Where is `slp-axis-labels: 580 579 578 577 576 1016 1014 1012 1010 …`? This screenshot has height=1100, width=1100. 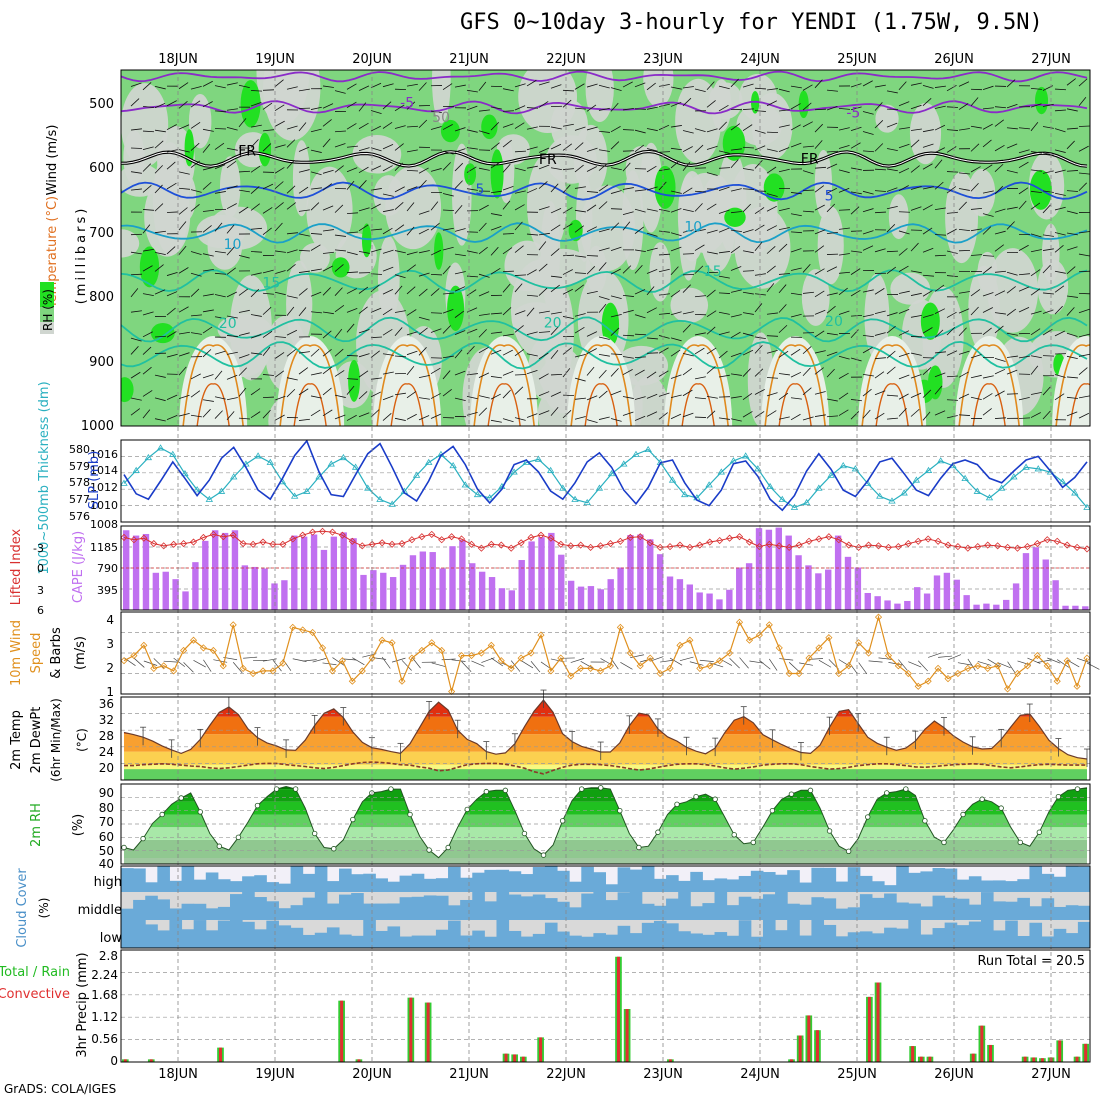
slp-axis-labels: 580 579 578 577 576 1016 1014 1012 1010 … is located at coordinates (77, 477).